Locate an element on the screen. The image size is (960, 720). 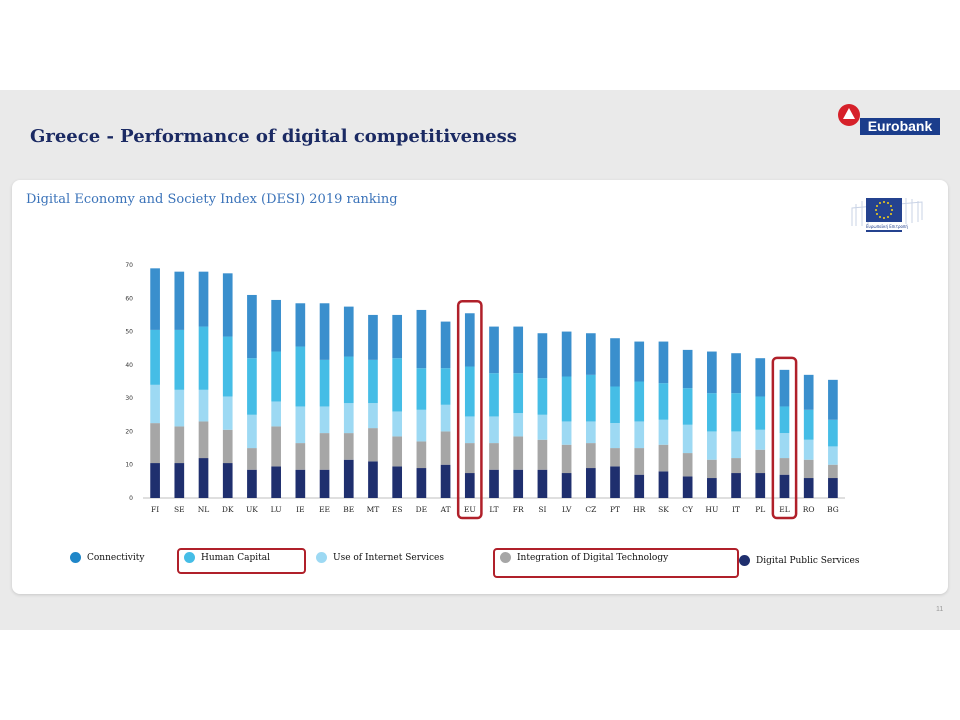
bar-segment-se-connectivity is located at coordinates (179, 300).